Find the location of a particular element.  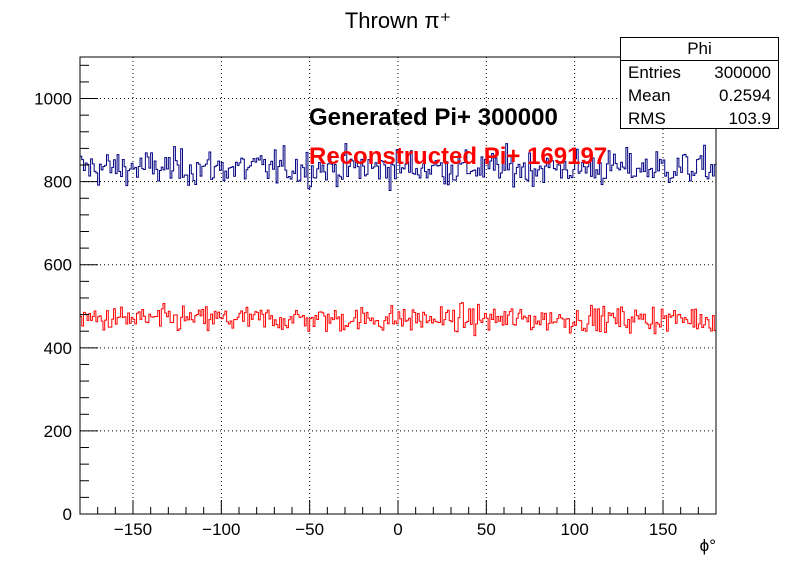

stats-label: Mean is located at coordinates (649, 95).